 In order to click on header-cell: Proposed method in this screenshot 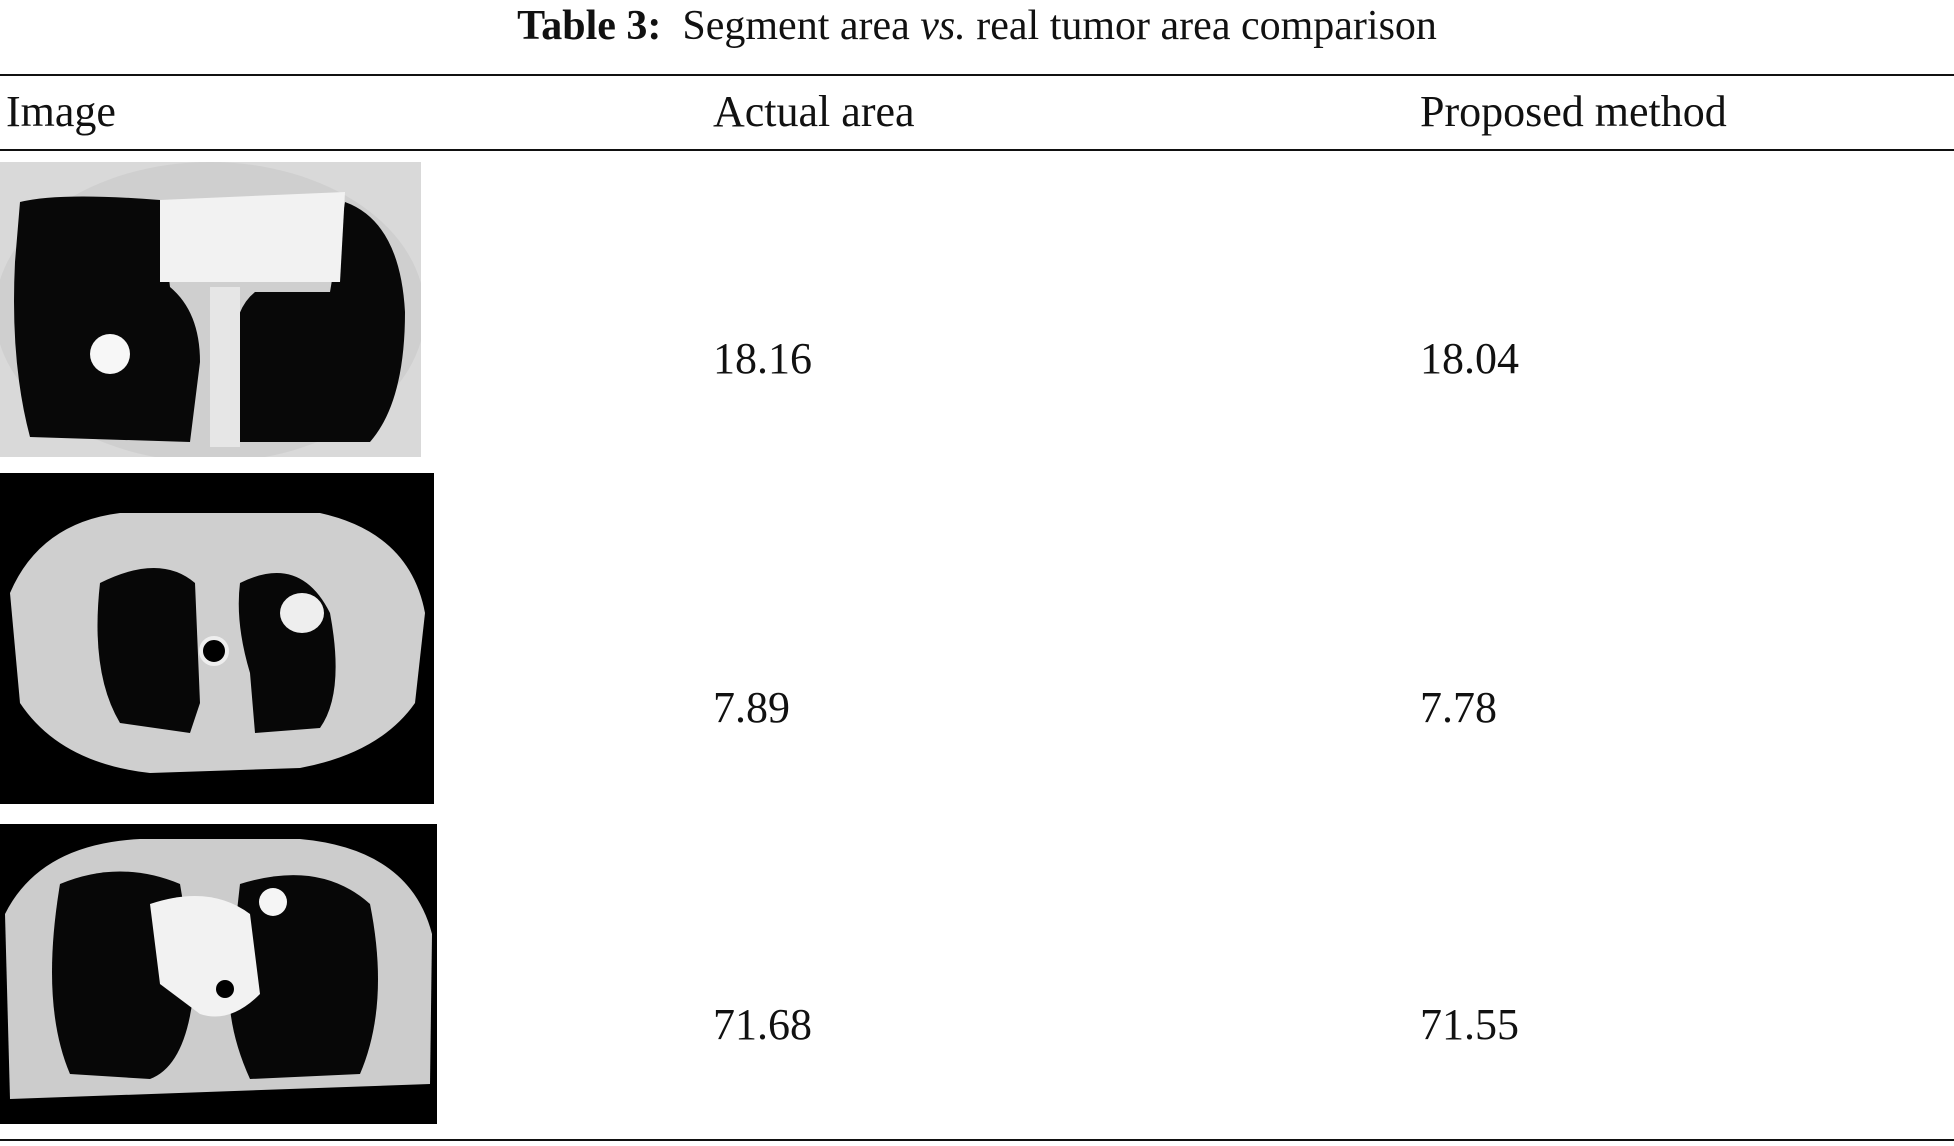, I will do `click(1573, 111)`.